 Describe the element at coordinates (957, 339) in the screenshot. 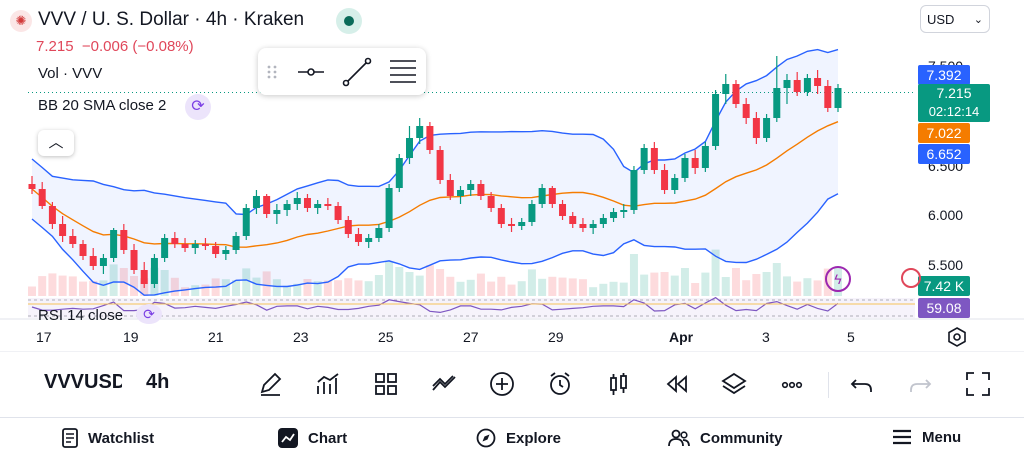

I see `chart-settings-icon` at that location.